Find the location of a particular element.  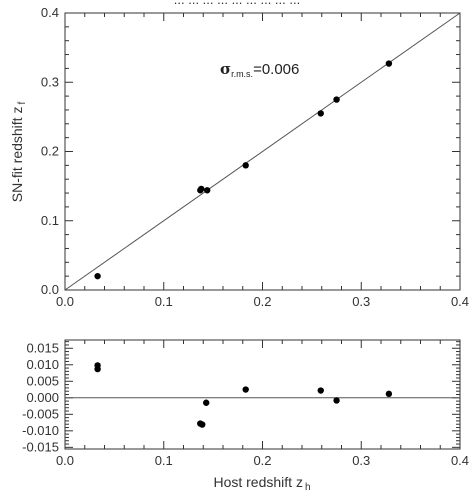

bottom-x-axis-title-main: Host redshift z is located at coordinates (257, 482).